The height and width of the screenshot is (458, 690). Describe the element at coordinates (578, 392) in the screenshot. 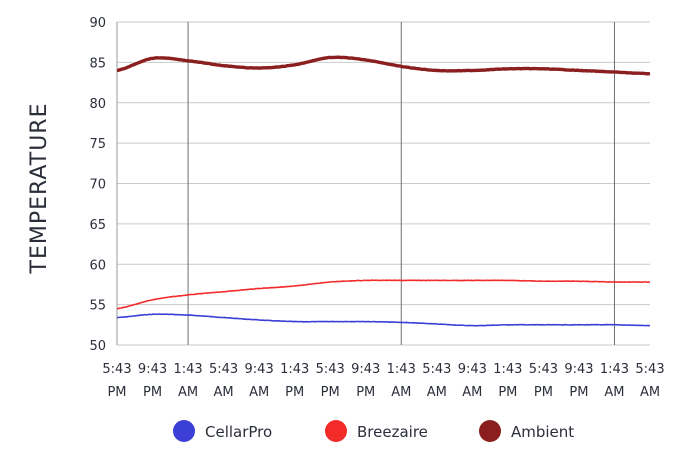

I see `x-tick-label-ampm-13: PM` at that location.